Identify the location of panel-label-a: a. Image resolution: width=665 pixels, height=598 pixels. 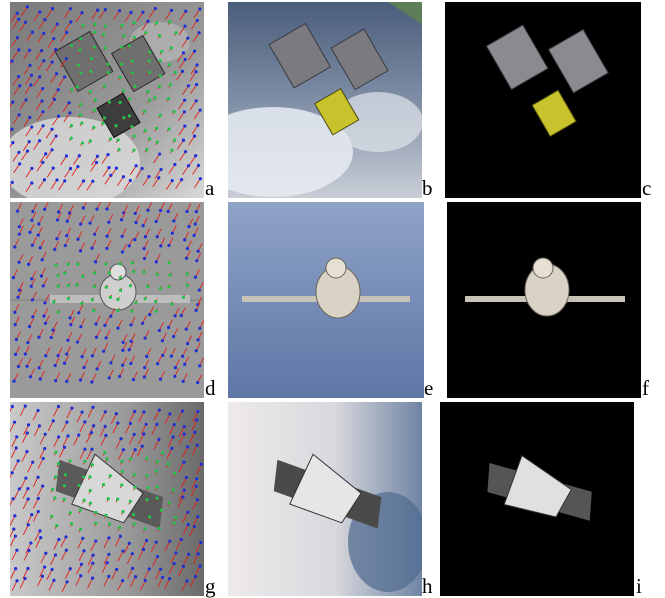
(210, 188).